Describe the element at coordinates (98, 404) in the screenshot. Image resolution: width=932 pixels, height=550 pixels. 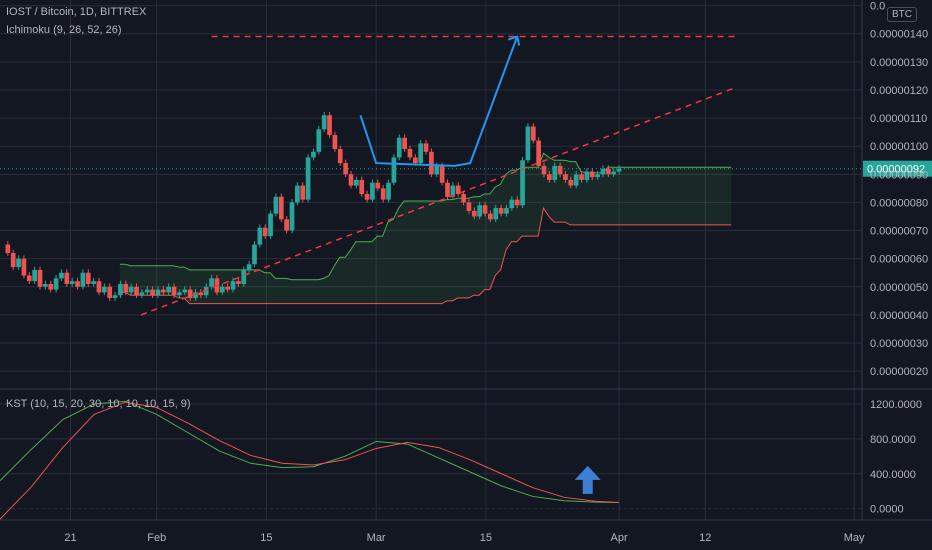
I see `kst-legend: KST (10, 15, 20, 30, 10, 10, 10, 15, 9)` at that location.